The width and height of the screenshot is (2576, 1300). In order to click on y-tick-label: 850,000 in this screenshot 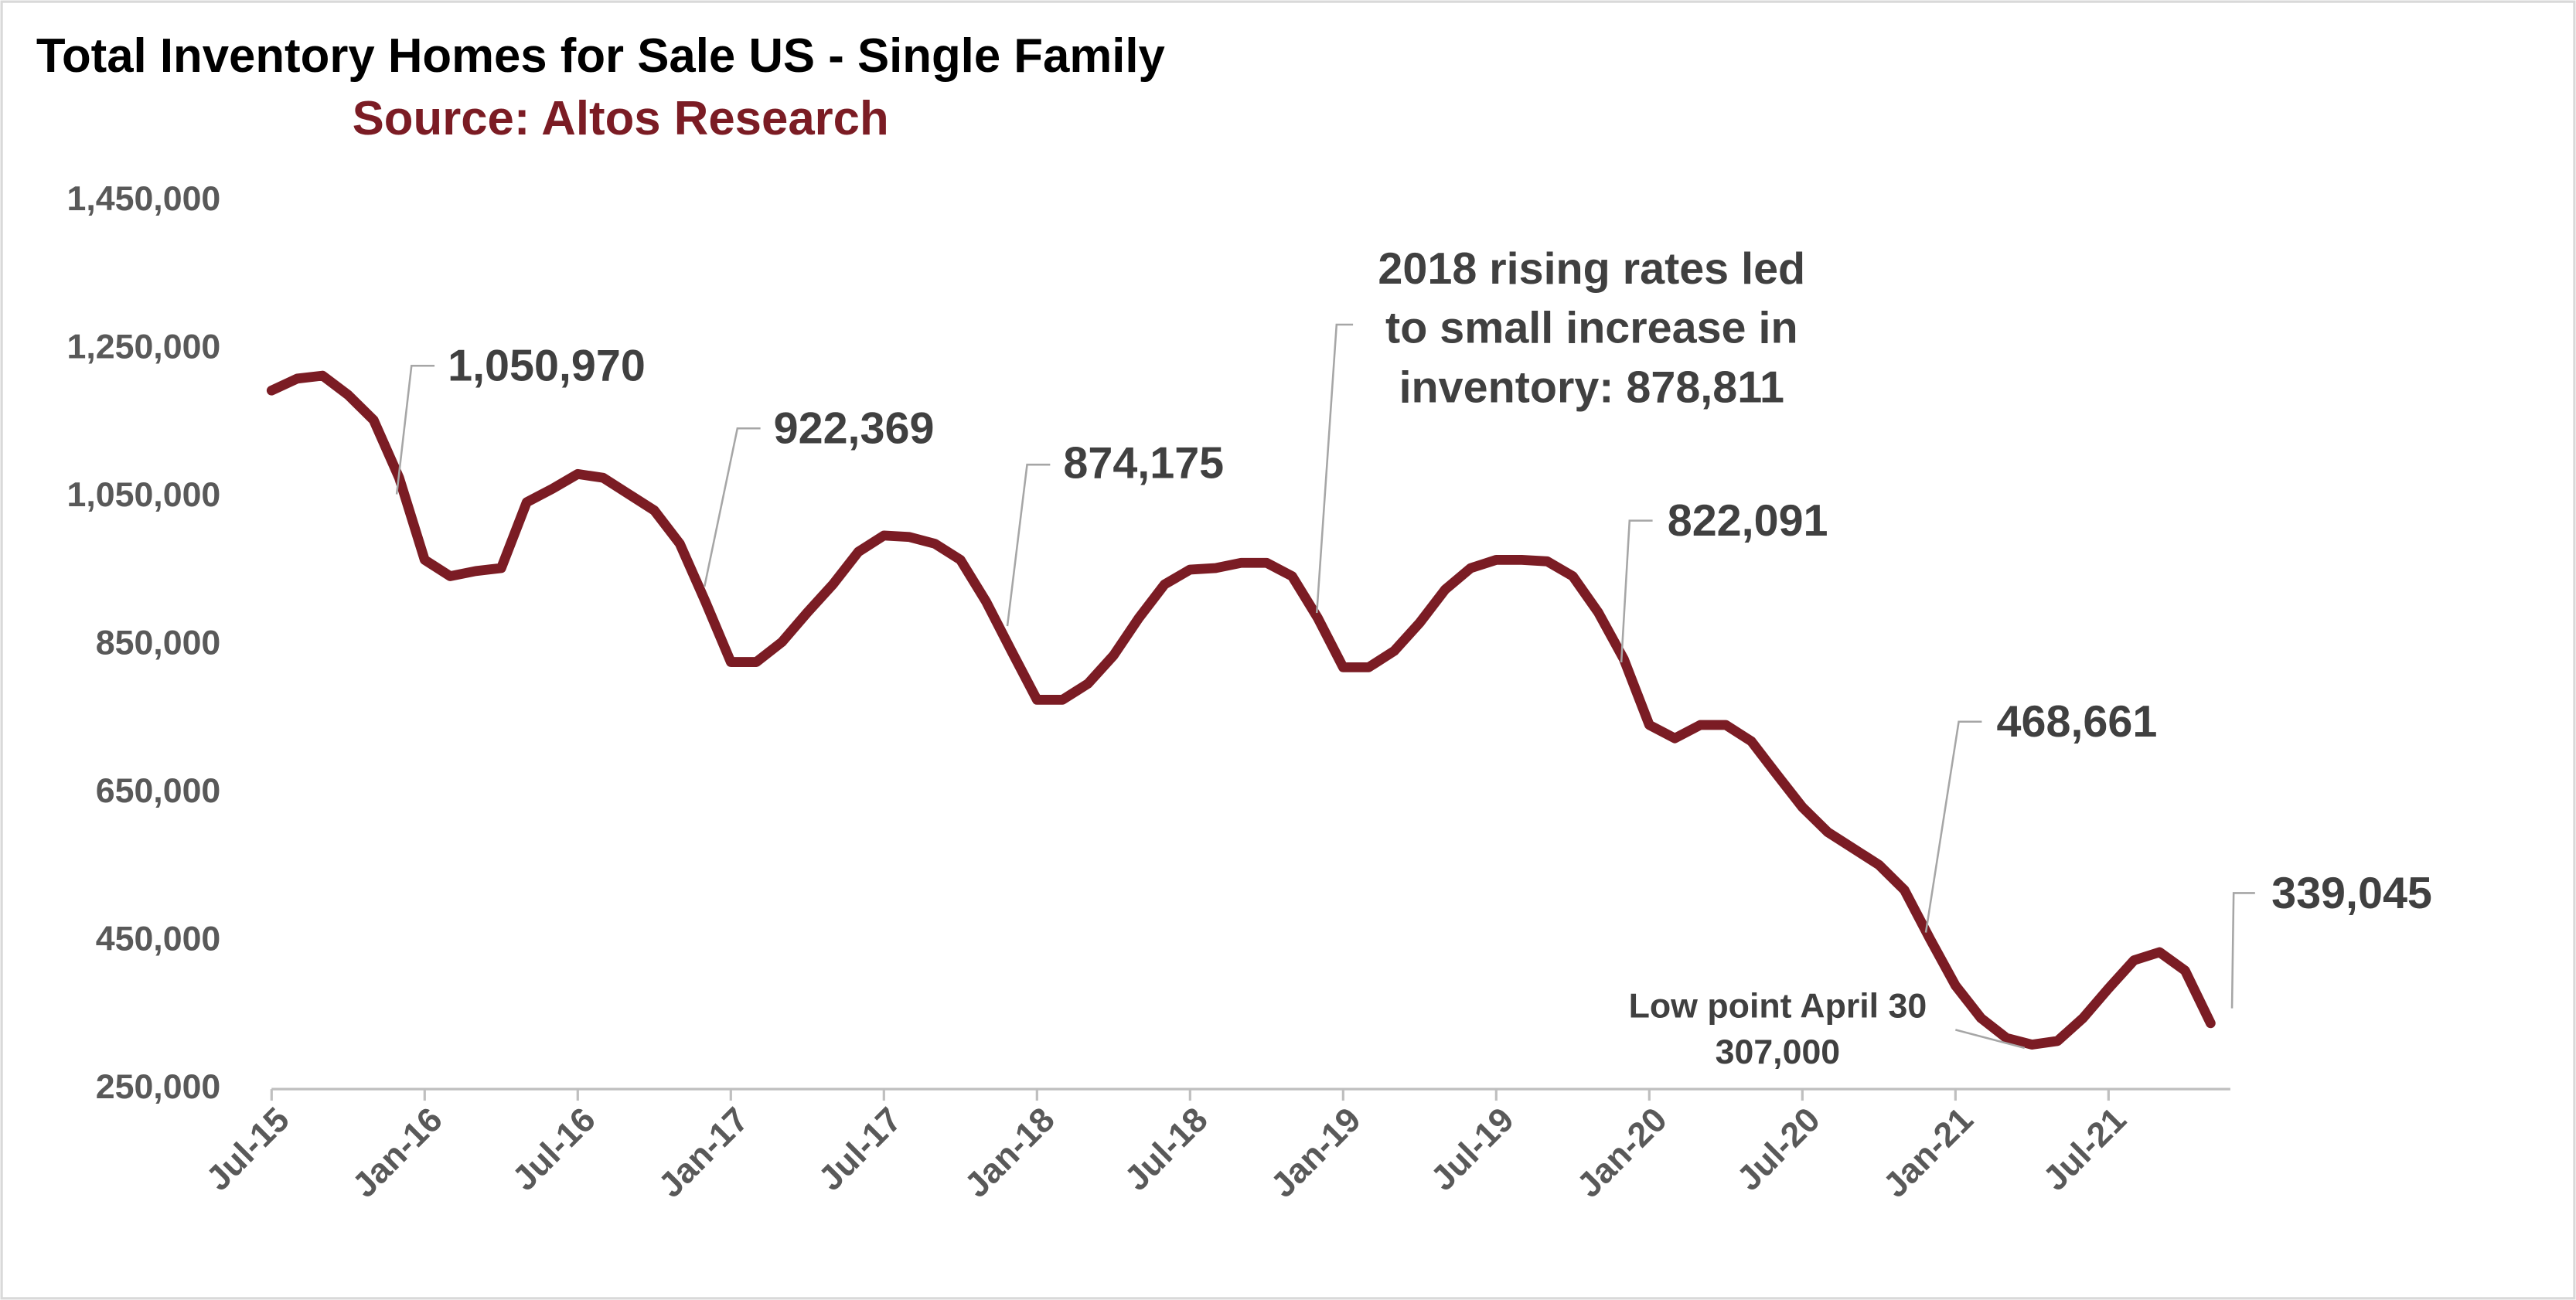, I will do `click(158, 643)`.